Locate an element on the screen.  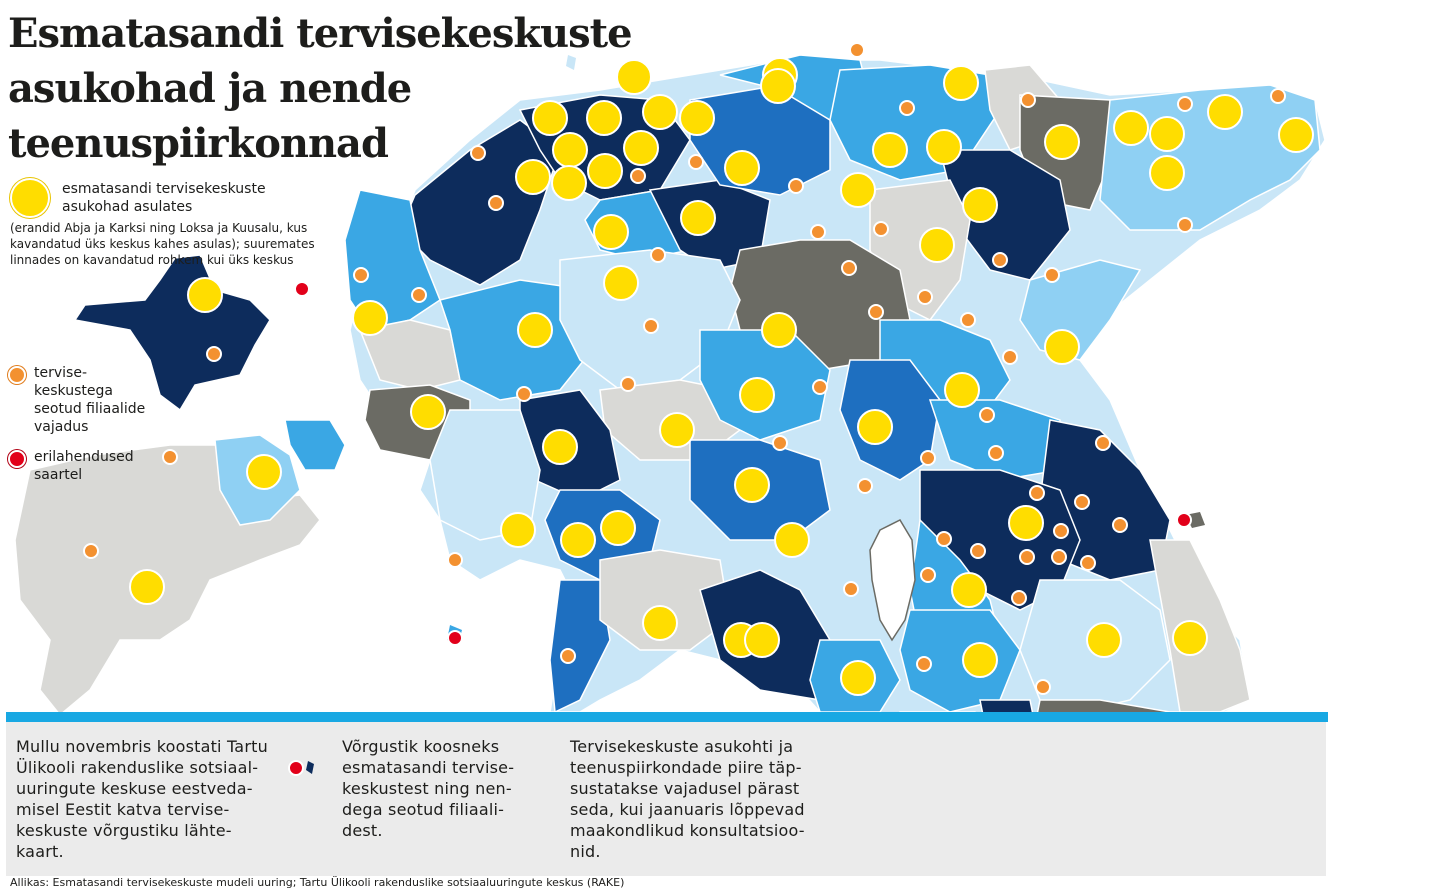
orange-circle-icon is located at coordinates (17, 375).